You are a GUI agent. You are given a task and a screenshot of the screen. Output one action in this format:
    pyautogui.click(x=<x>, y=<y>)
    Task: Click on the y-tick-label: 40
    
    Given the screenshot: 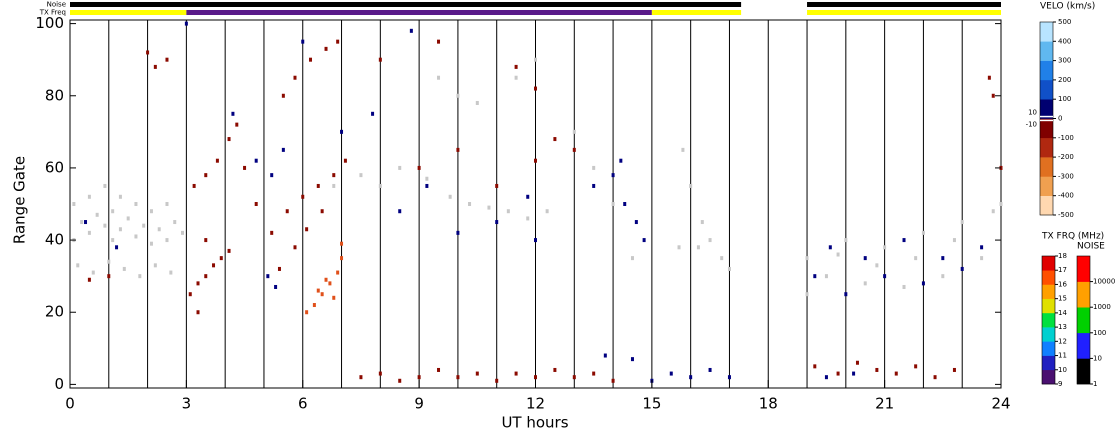 What is the action you would take?
    pyautogui.click(x=54, y=240)
    